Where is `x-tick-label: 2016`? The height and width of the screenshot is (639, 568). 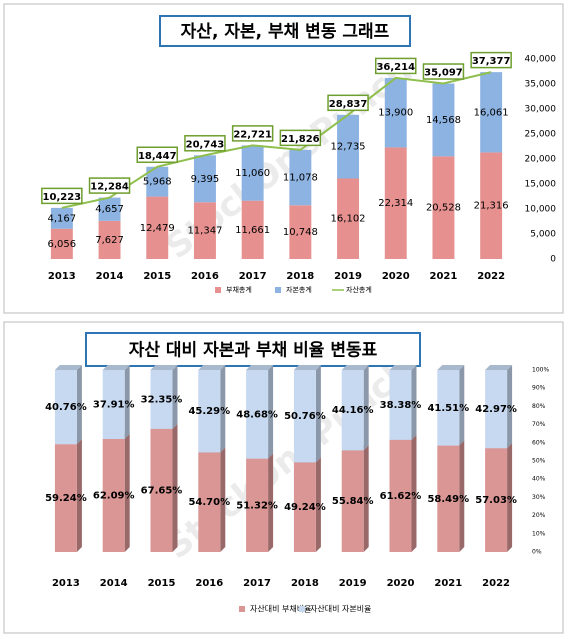 x-tick-label: 2016 is located at coordinates (209, 583).